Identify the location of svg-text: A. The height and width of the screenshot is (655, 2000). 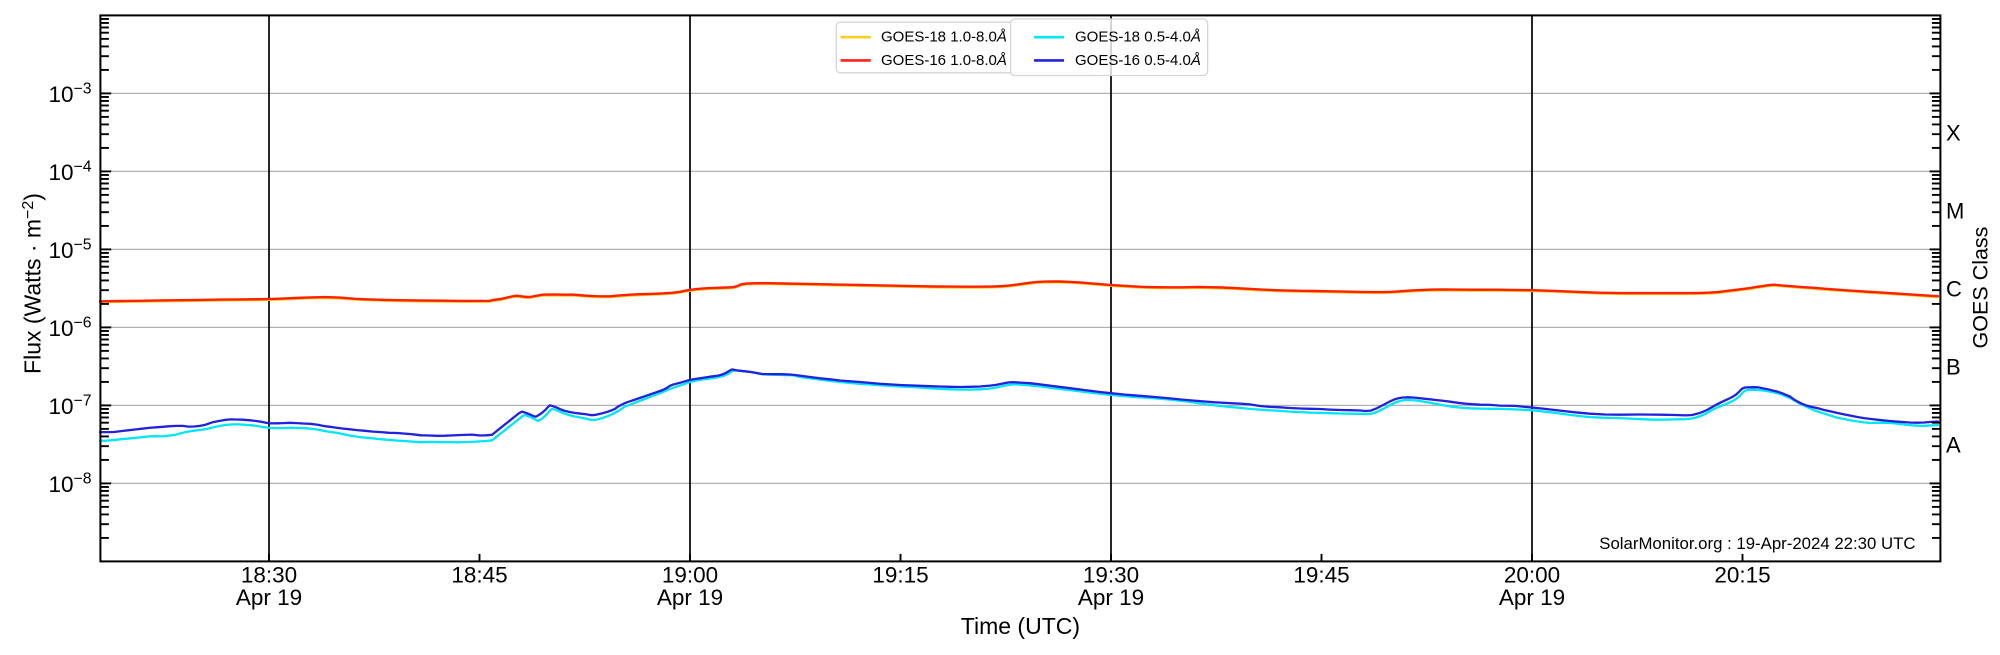
(1953, 445).